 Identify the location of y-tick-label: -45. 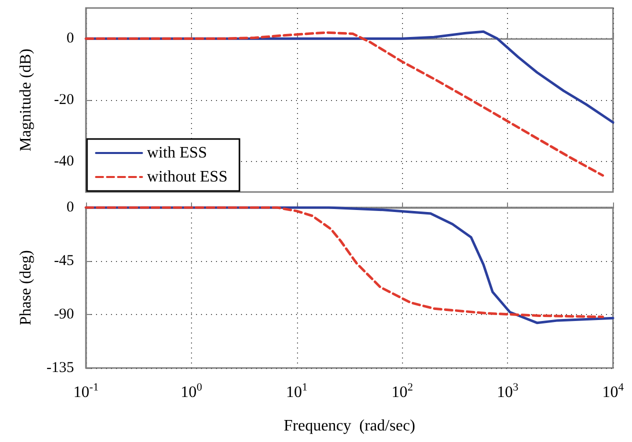
(64, 261).